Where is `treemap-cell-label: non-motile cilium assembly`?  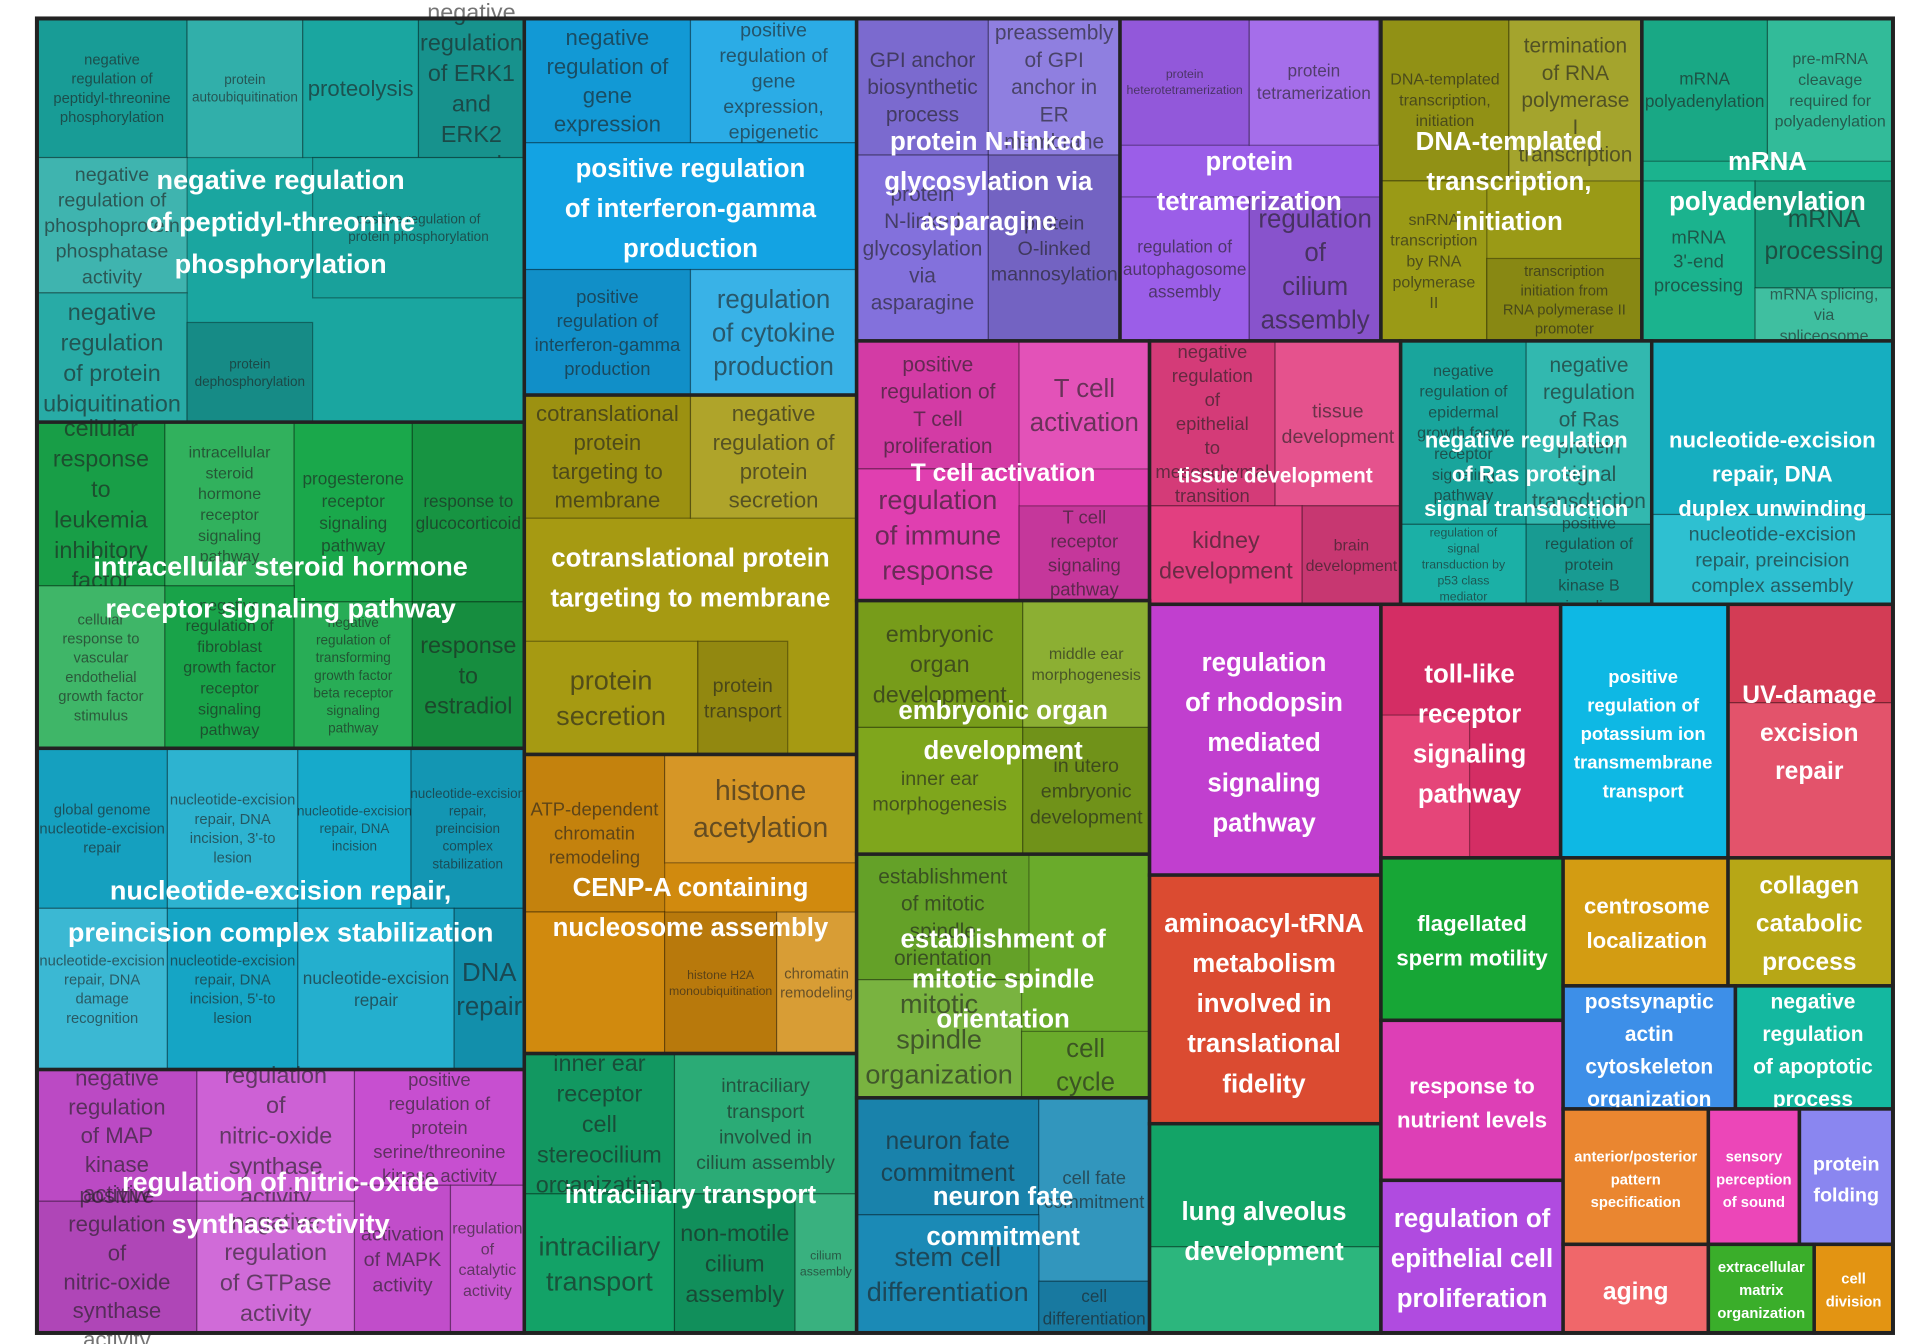 treemap-cell-label: non-motile cilium assembly is located at coordinates (734, 1263).